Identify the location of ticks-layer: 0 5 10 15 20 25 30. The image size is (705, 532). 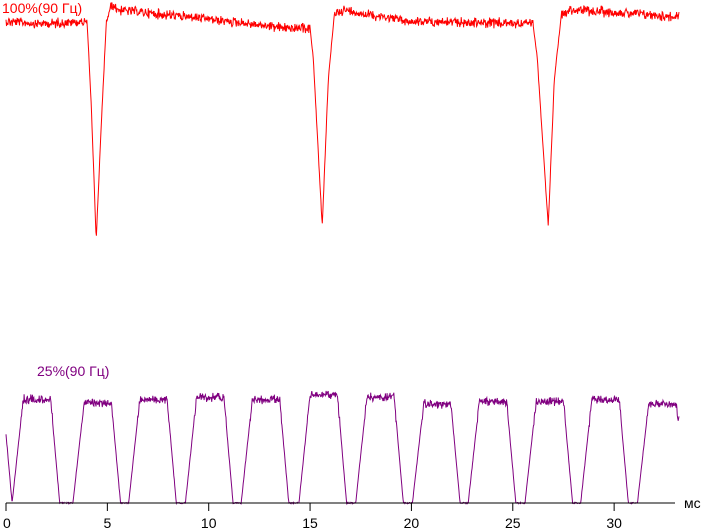
(312, 517).